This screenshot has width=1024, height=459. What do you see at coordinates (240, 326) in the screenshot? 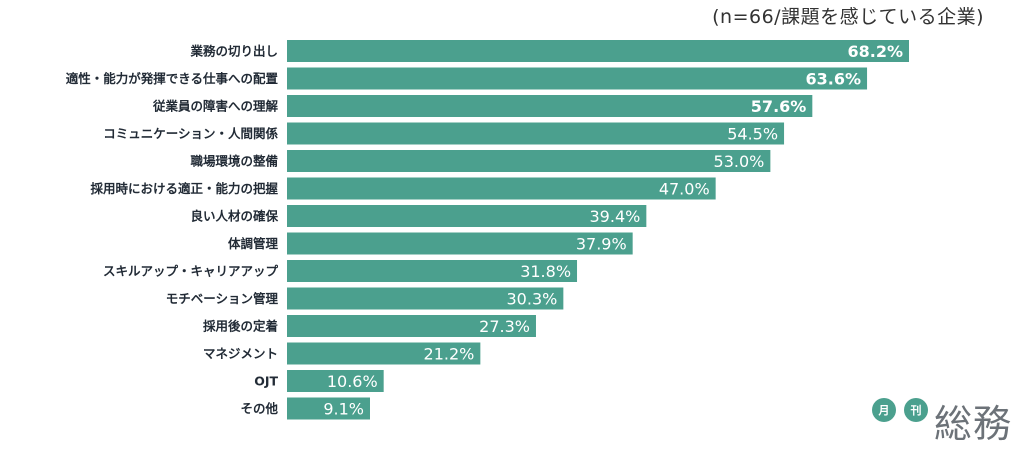
I see `category-label: 採用後の定着` at bounding box center [240, 326].